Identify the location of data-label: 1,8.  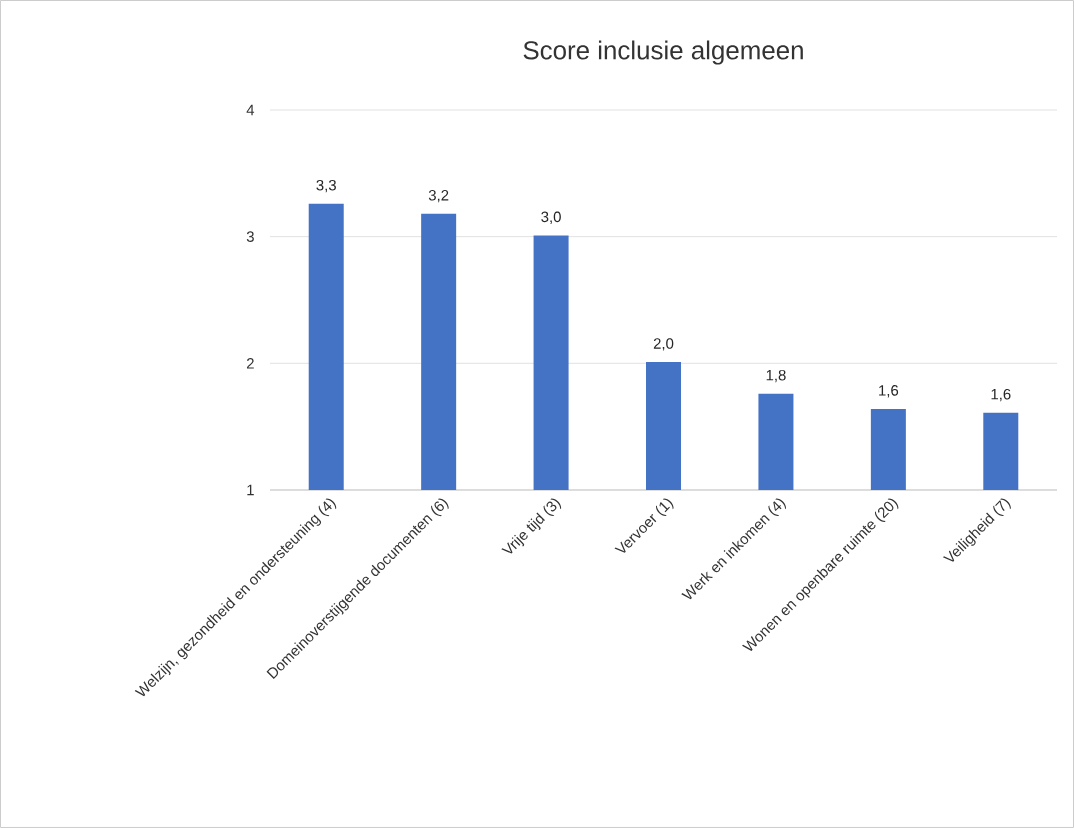
(776, 376).